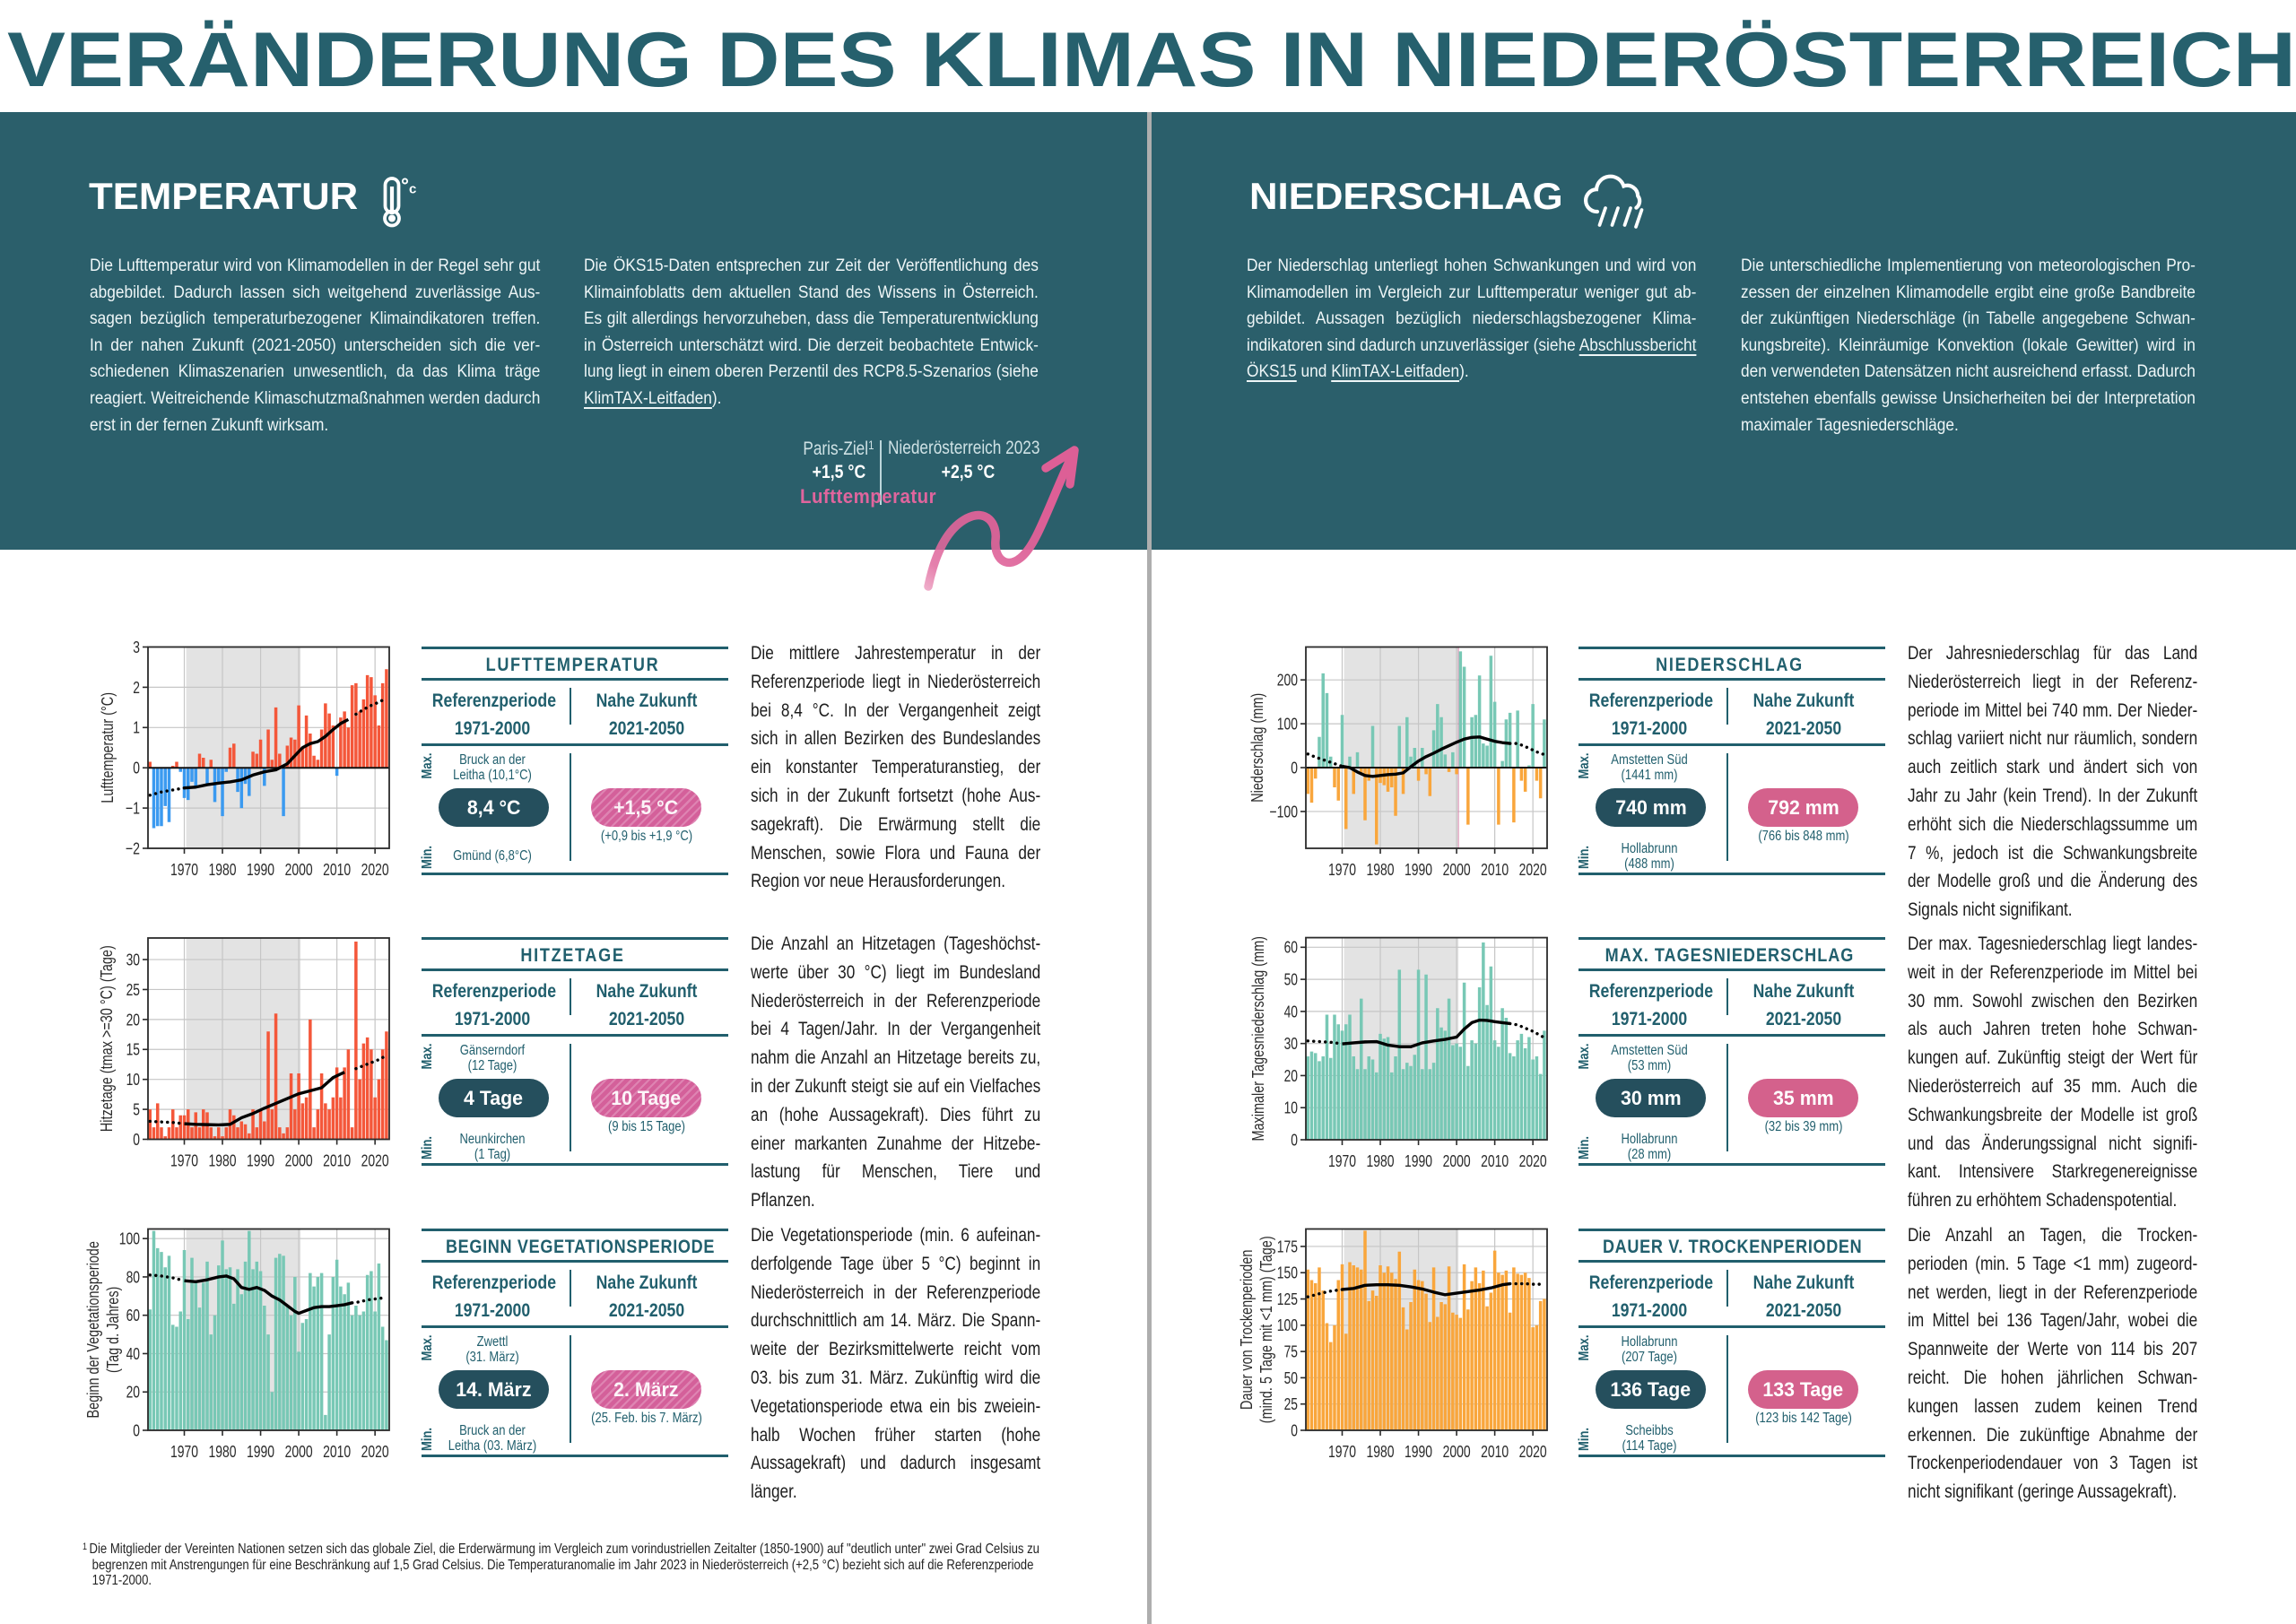  I want to click on svg-text: 80, so click(133, 1276).